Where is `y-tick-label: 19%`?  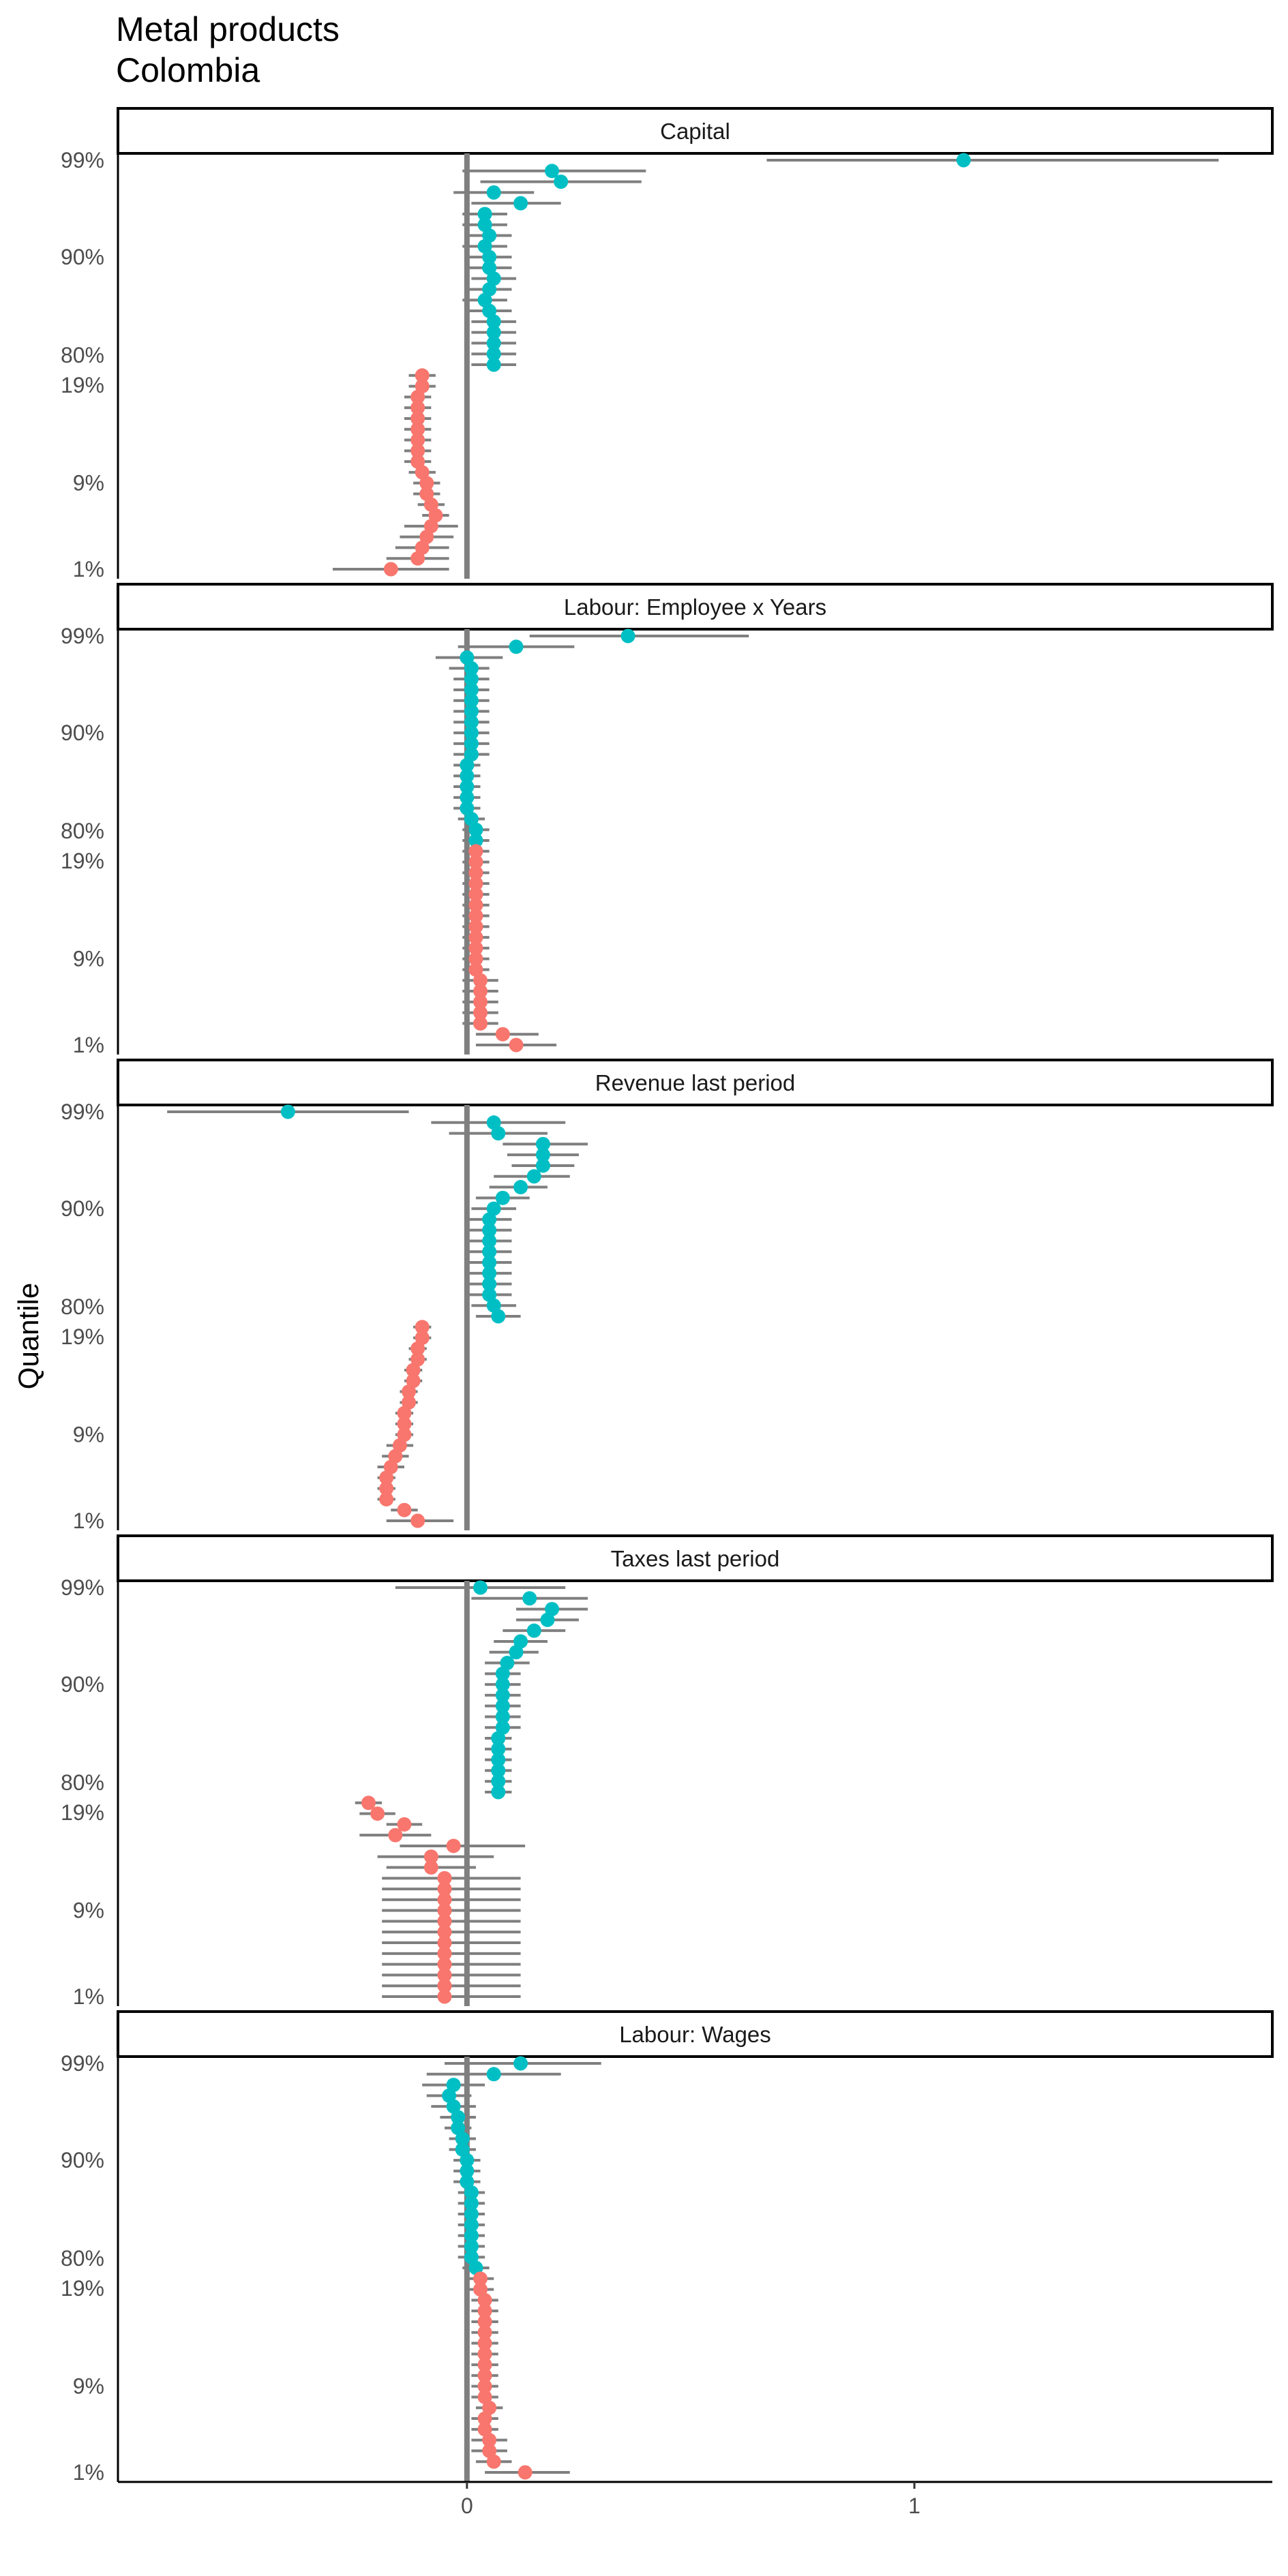 y-tick-label: 19% is located at coordinates (82, 385).